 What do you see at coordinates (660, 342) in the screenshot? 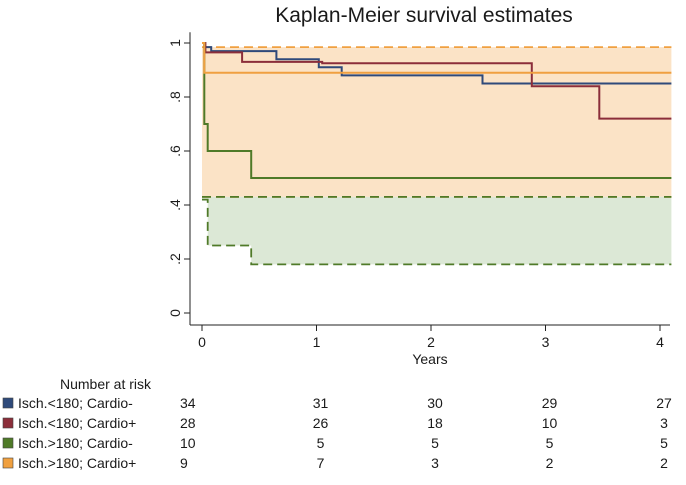
I see `x-tick-label: 4` at bounding box center [660, 342].